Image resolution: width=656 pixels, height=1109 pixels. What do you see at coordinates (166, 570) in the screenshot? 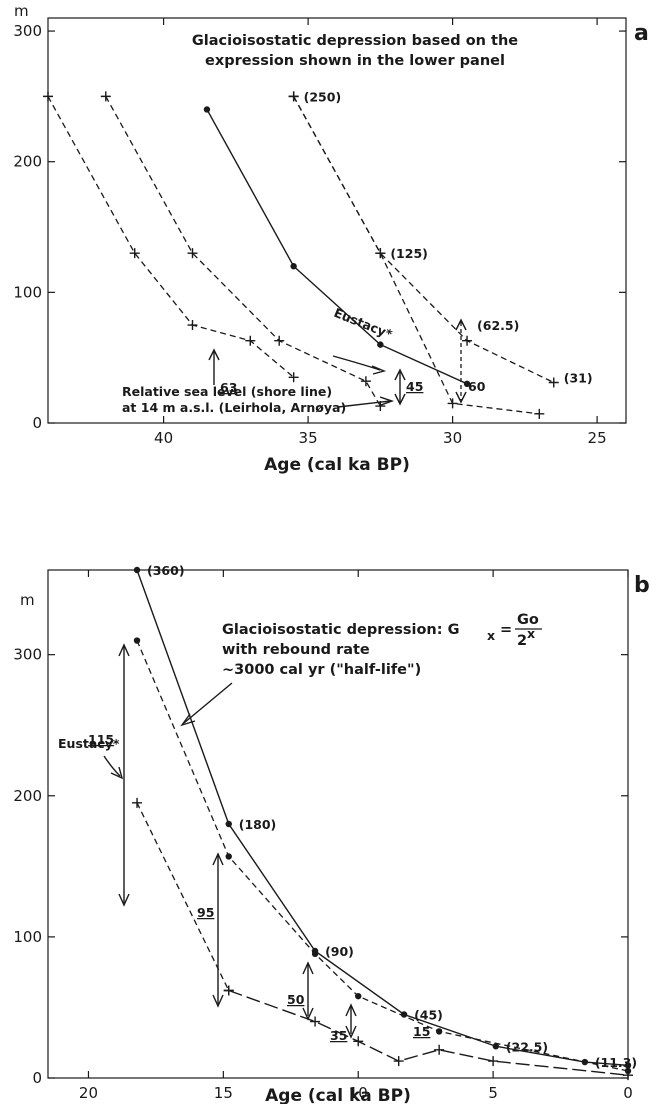
I see `point-label: (360)` at bounding box center [166, 570].